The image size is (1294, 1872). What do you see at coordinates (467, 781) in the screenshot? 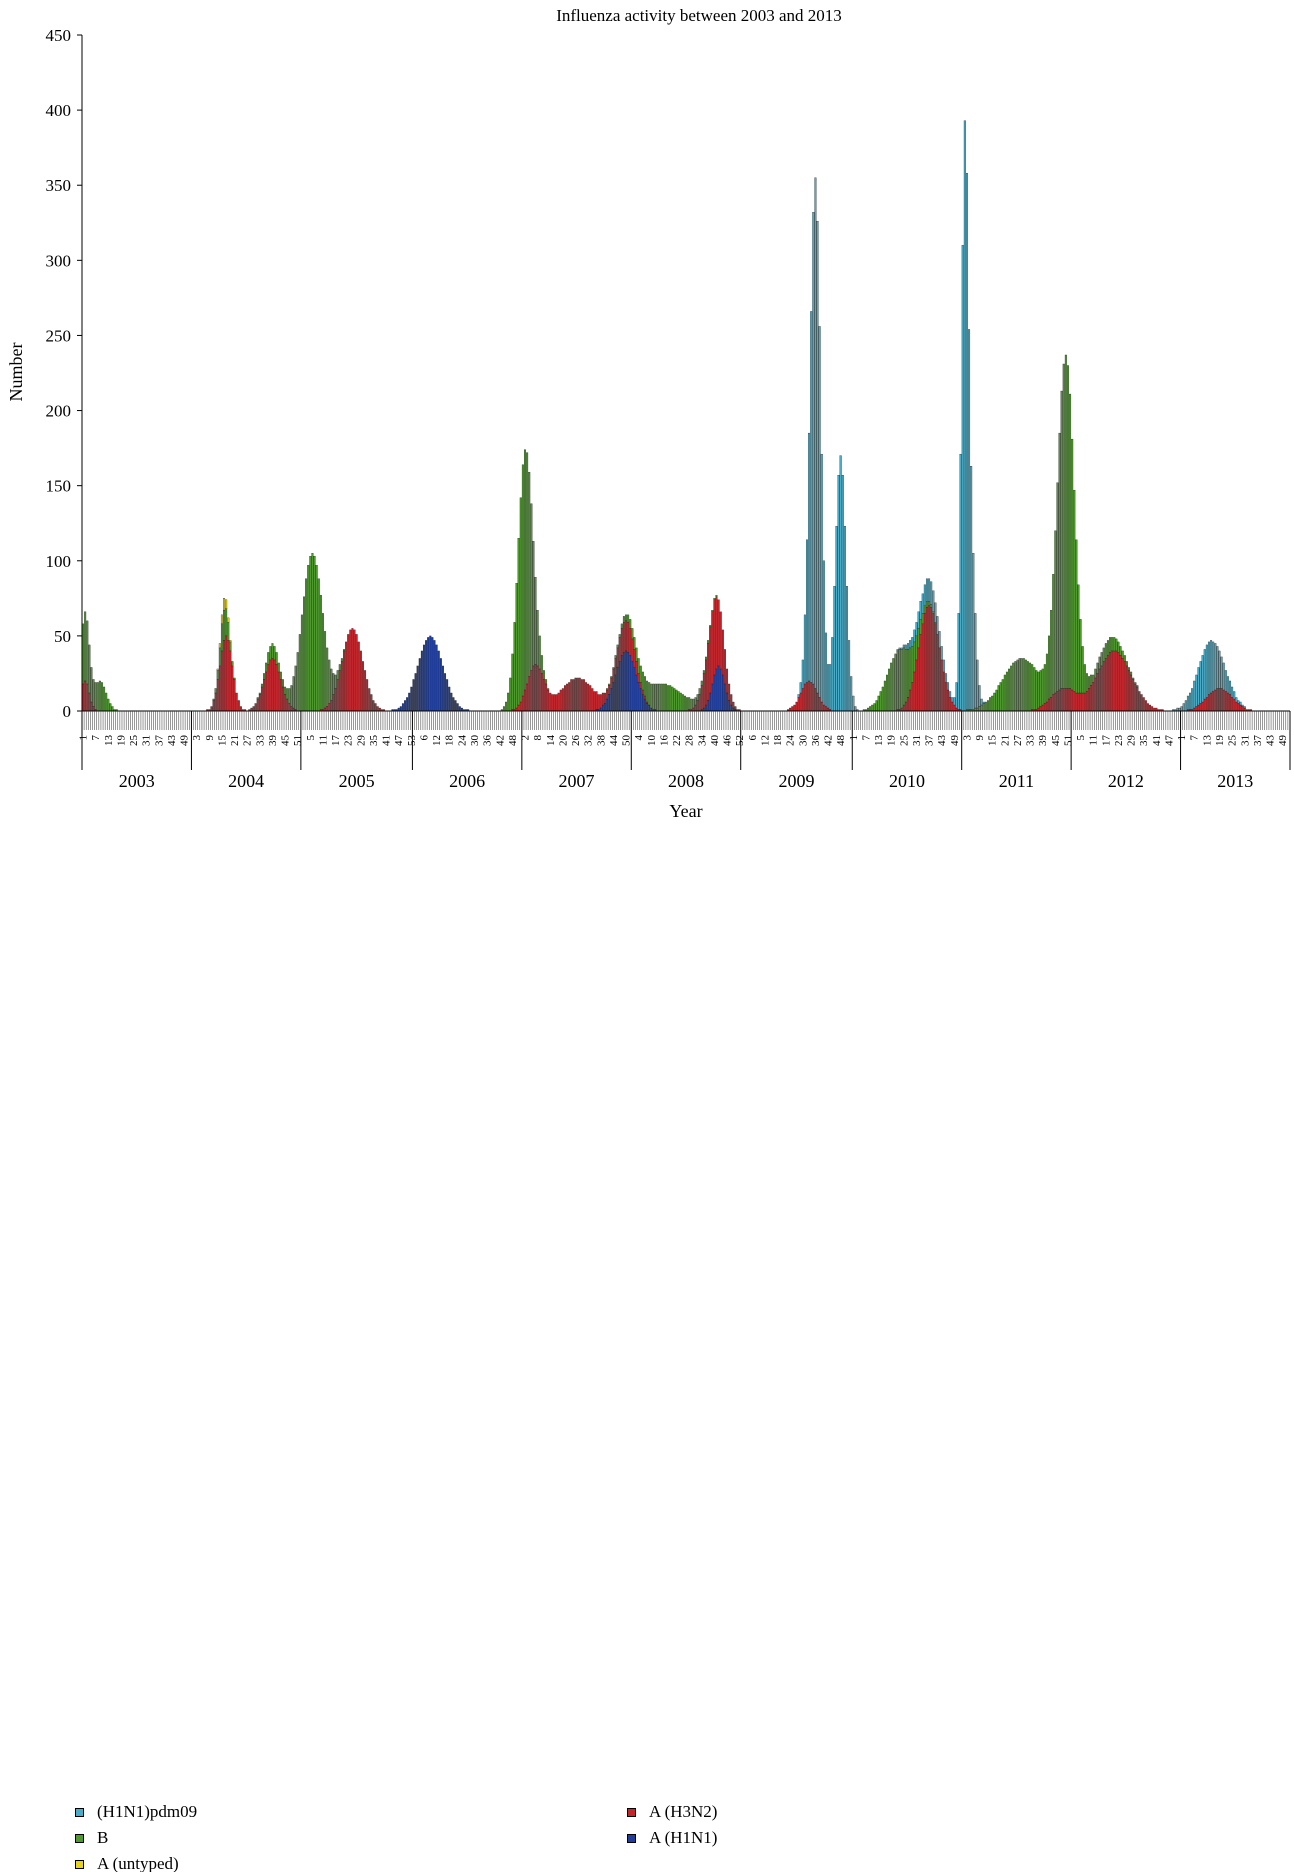
I see `year-label-2006: 2006` at bounding box center [467, 781].